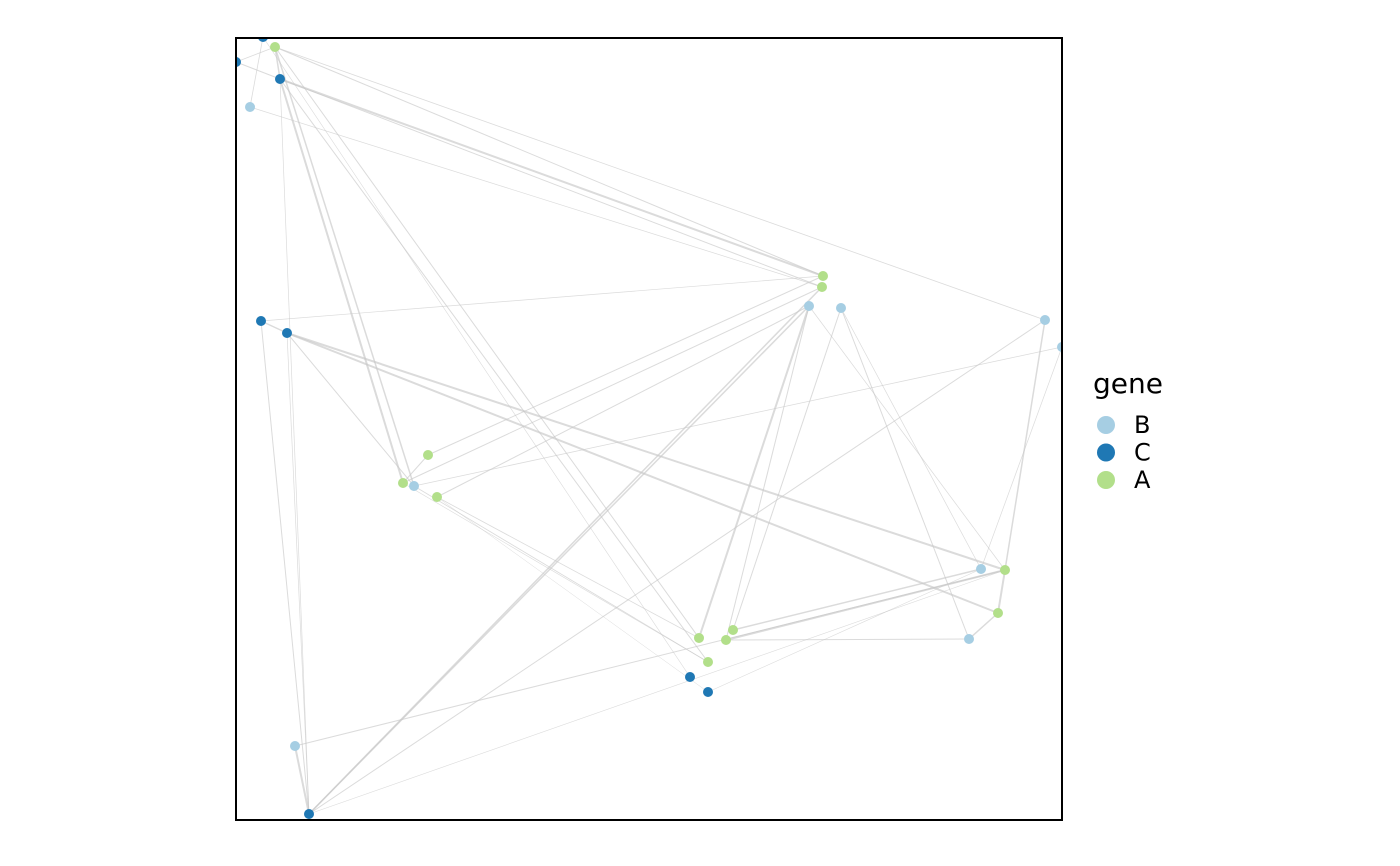  I want to click on legend-label: A, so click(1142, 480).